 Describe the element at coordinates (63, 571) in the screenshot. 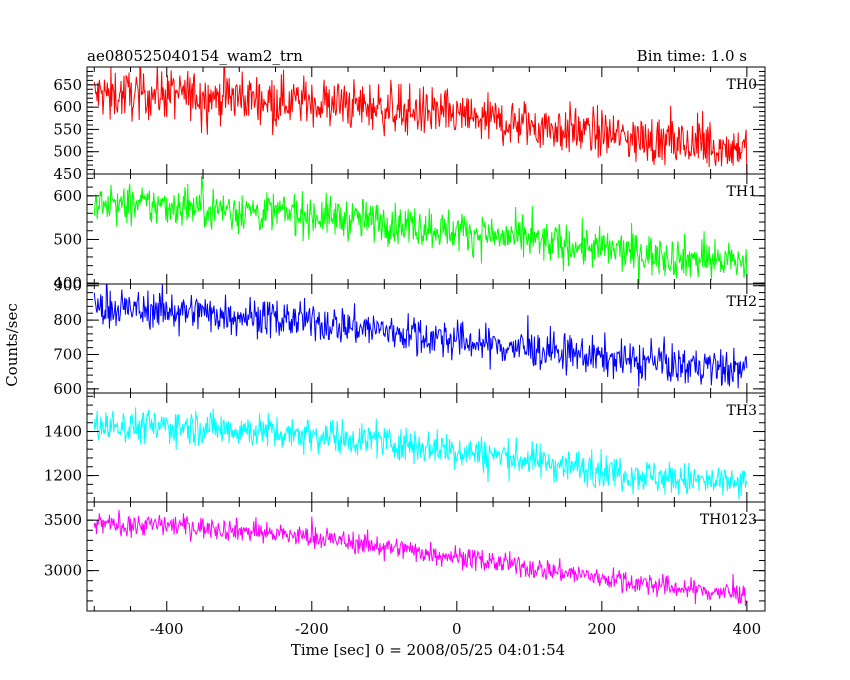

I see `panel-th0123-ytick-label: 3000` at that location.